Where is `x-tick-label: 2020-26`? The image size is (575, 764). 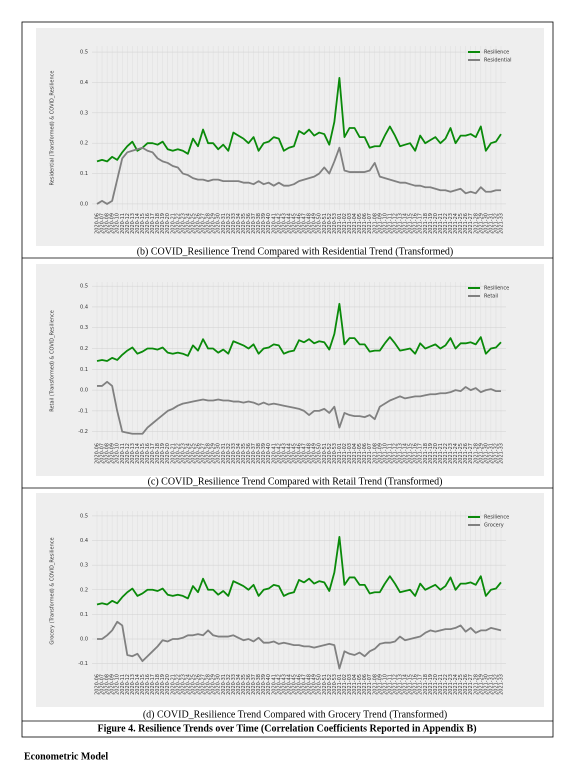
x-tick-label: 2020-26 is located at coordinates (199, 223).